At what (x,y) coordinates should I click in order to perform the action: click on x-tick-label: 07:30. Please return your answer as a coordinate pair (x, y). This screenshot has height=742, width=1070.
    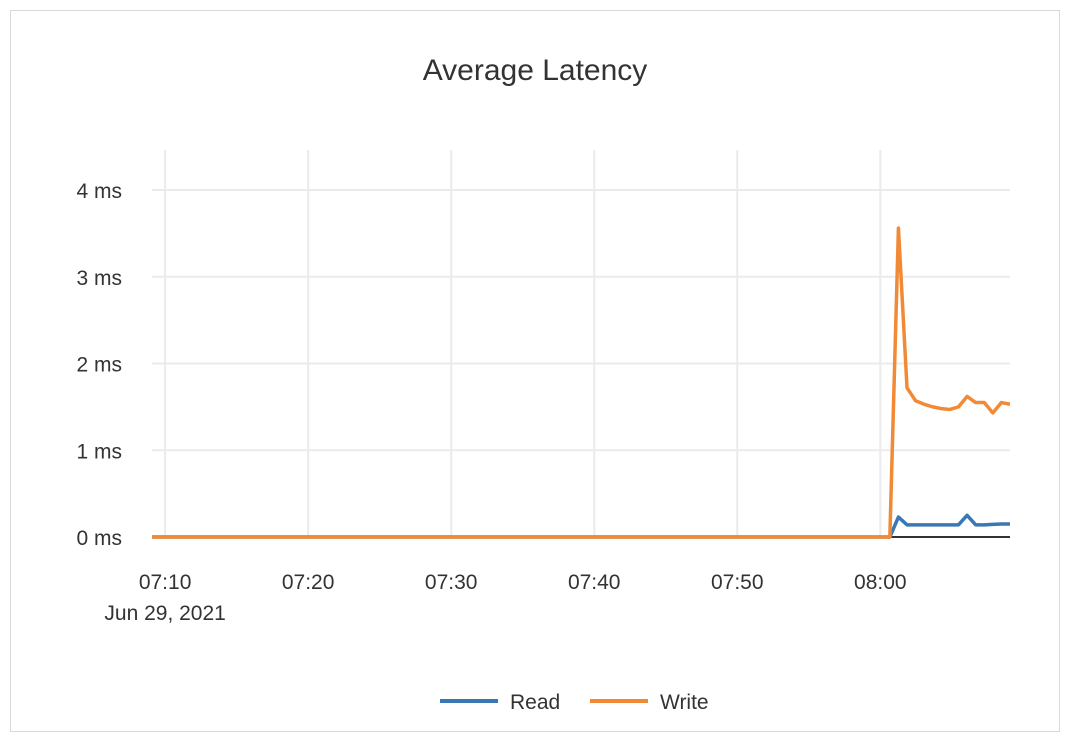
    Looking at the image, I should click on (451, 582).